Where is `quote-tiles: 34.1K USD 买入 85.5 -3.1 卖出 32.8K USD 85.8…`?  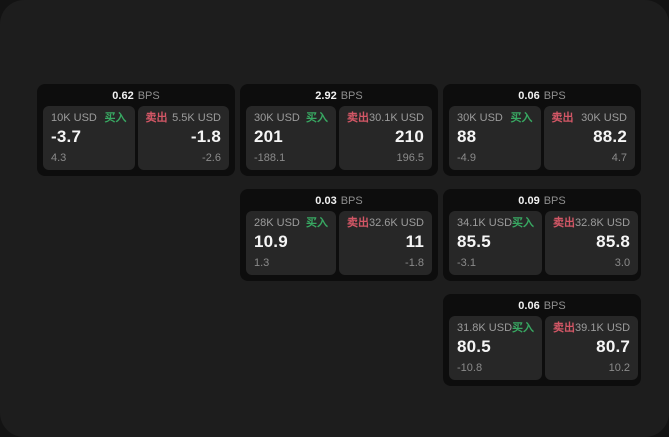 quote-tiles: 34.1K USD 买入 85.5 -3.1 卖出 32.8K USD 85.8… is located at coordinates (542, 243).